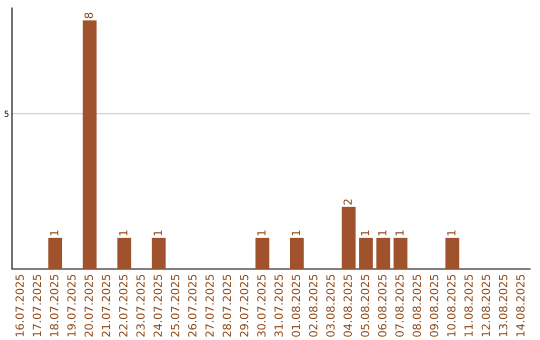  I want to click on y-tick-label: 5, so click(6, 113).